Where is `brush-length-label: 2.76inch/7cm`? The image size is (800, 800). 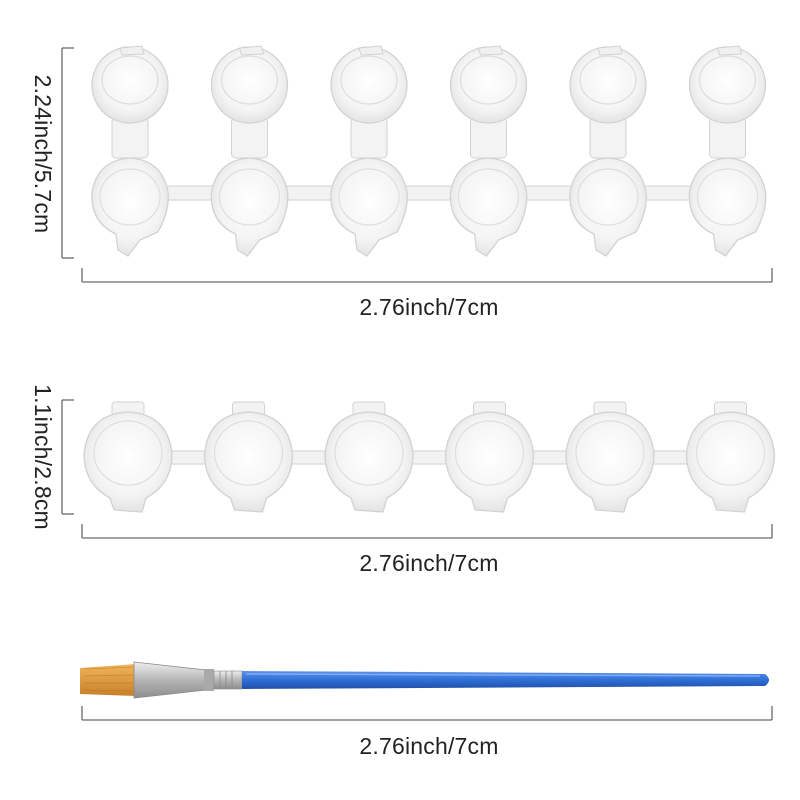
brush-length-label: 2.76inch/7cm is located at coordinates (429, 746).